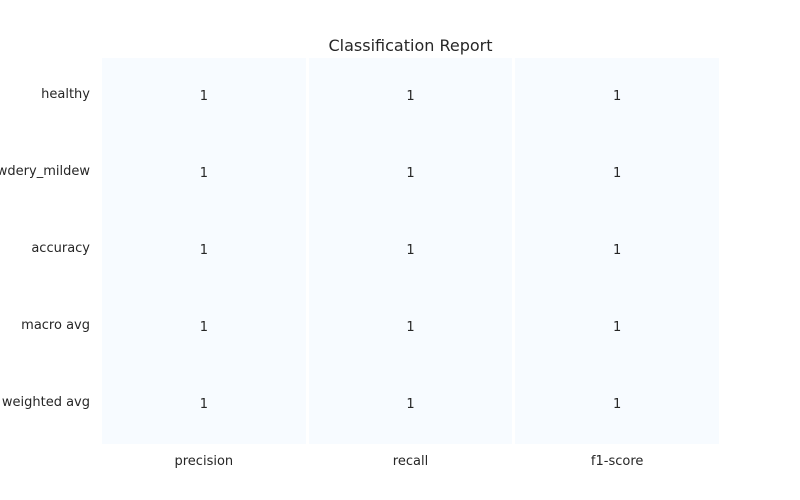  I want to click on row-label: weighted avg, so click(45, 402).